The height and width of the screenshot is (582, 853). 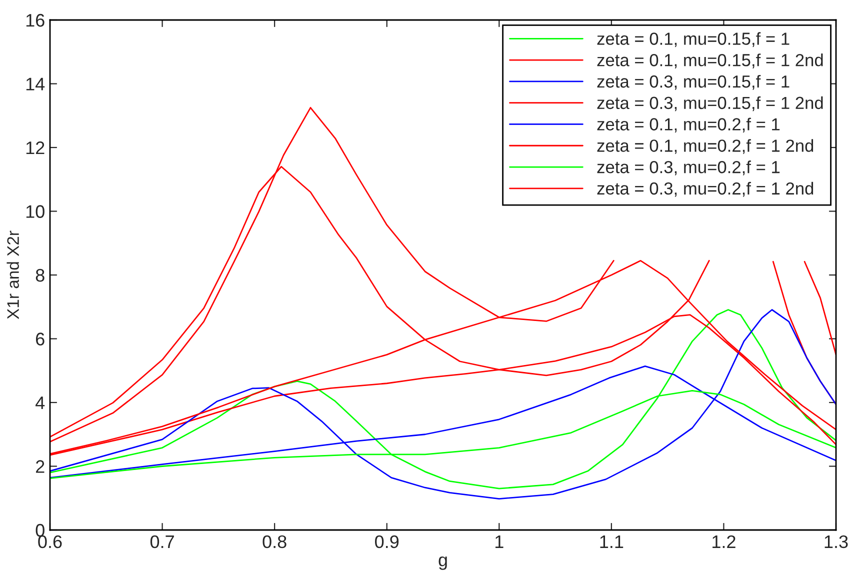 I want to click on legend-label: zeta = 0.3, mu=0.2,f = 1, so click(x=688, y=168).